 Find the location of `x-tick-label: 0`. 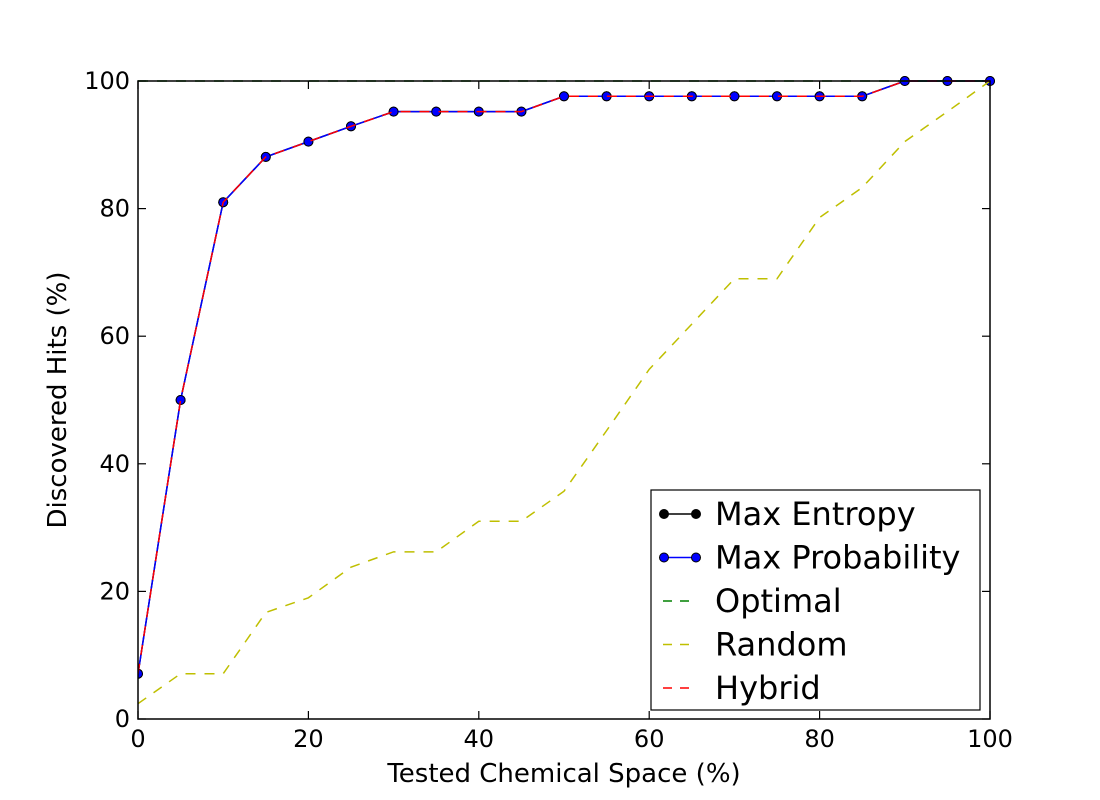

x-tick-label: 0 is located at coordinates (137, 739).